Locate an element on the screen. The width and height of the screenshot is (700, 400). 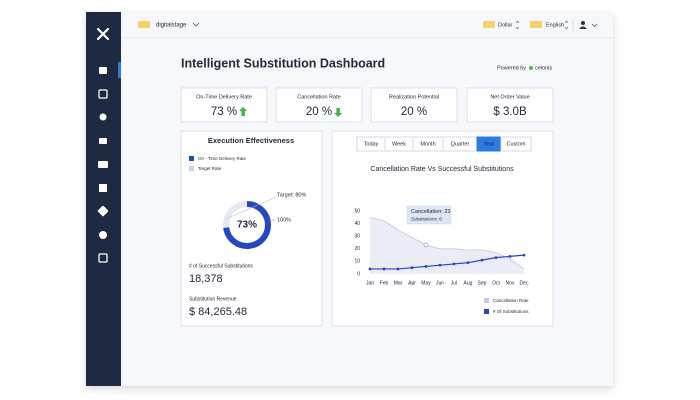
language: English is located at coordinates (555, 25).